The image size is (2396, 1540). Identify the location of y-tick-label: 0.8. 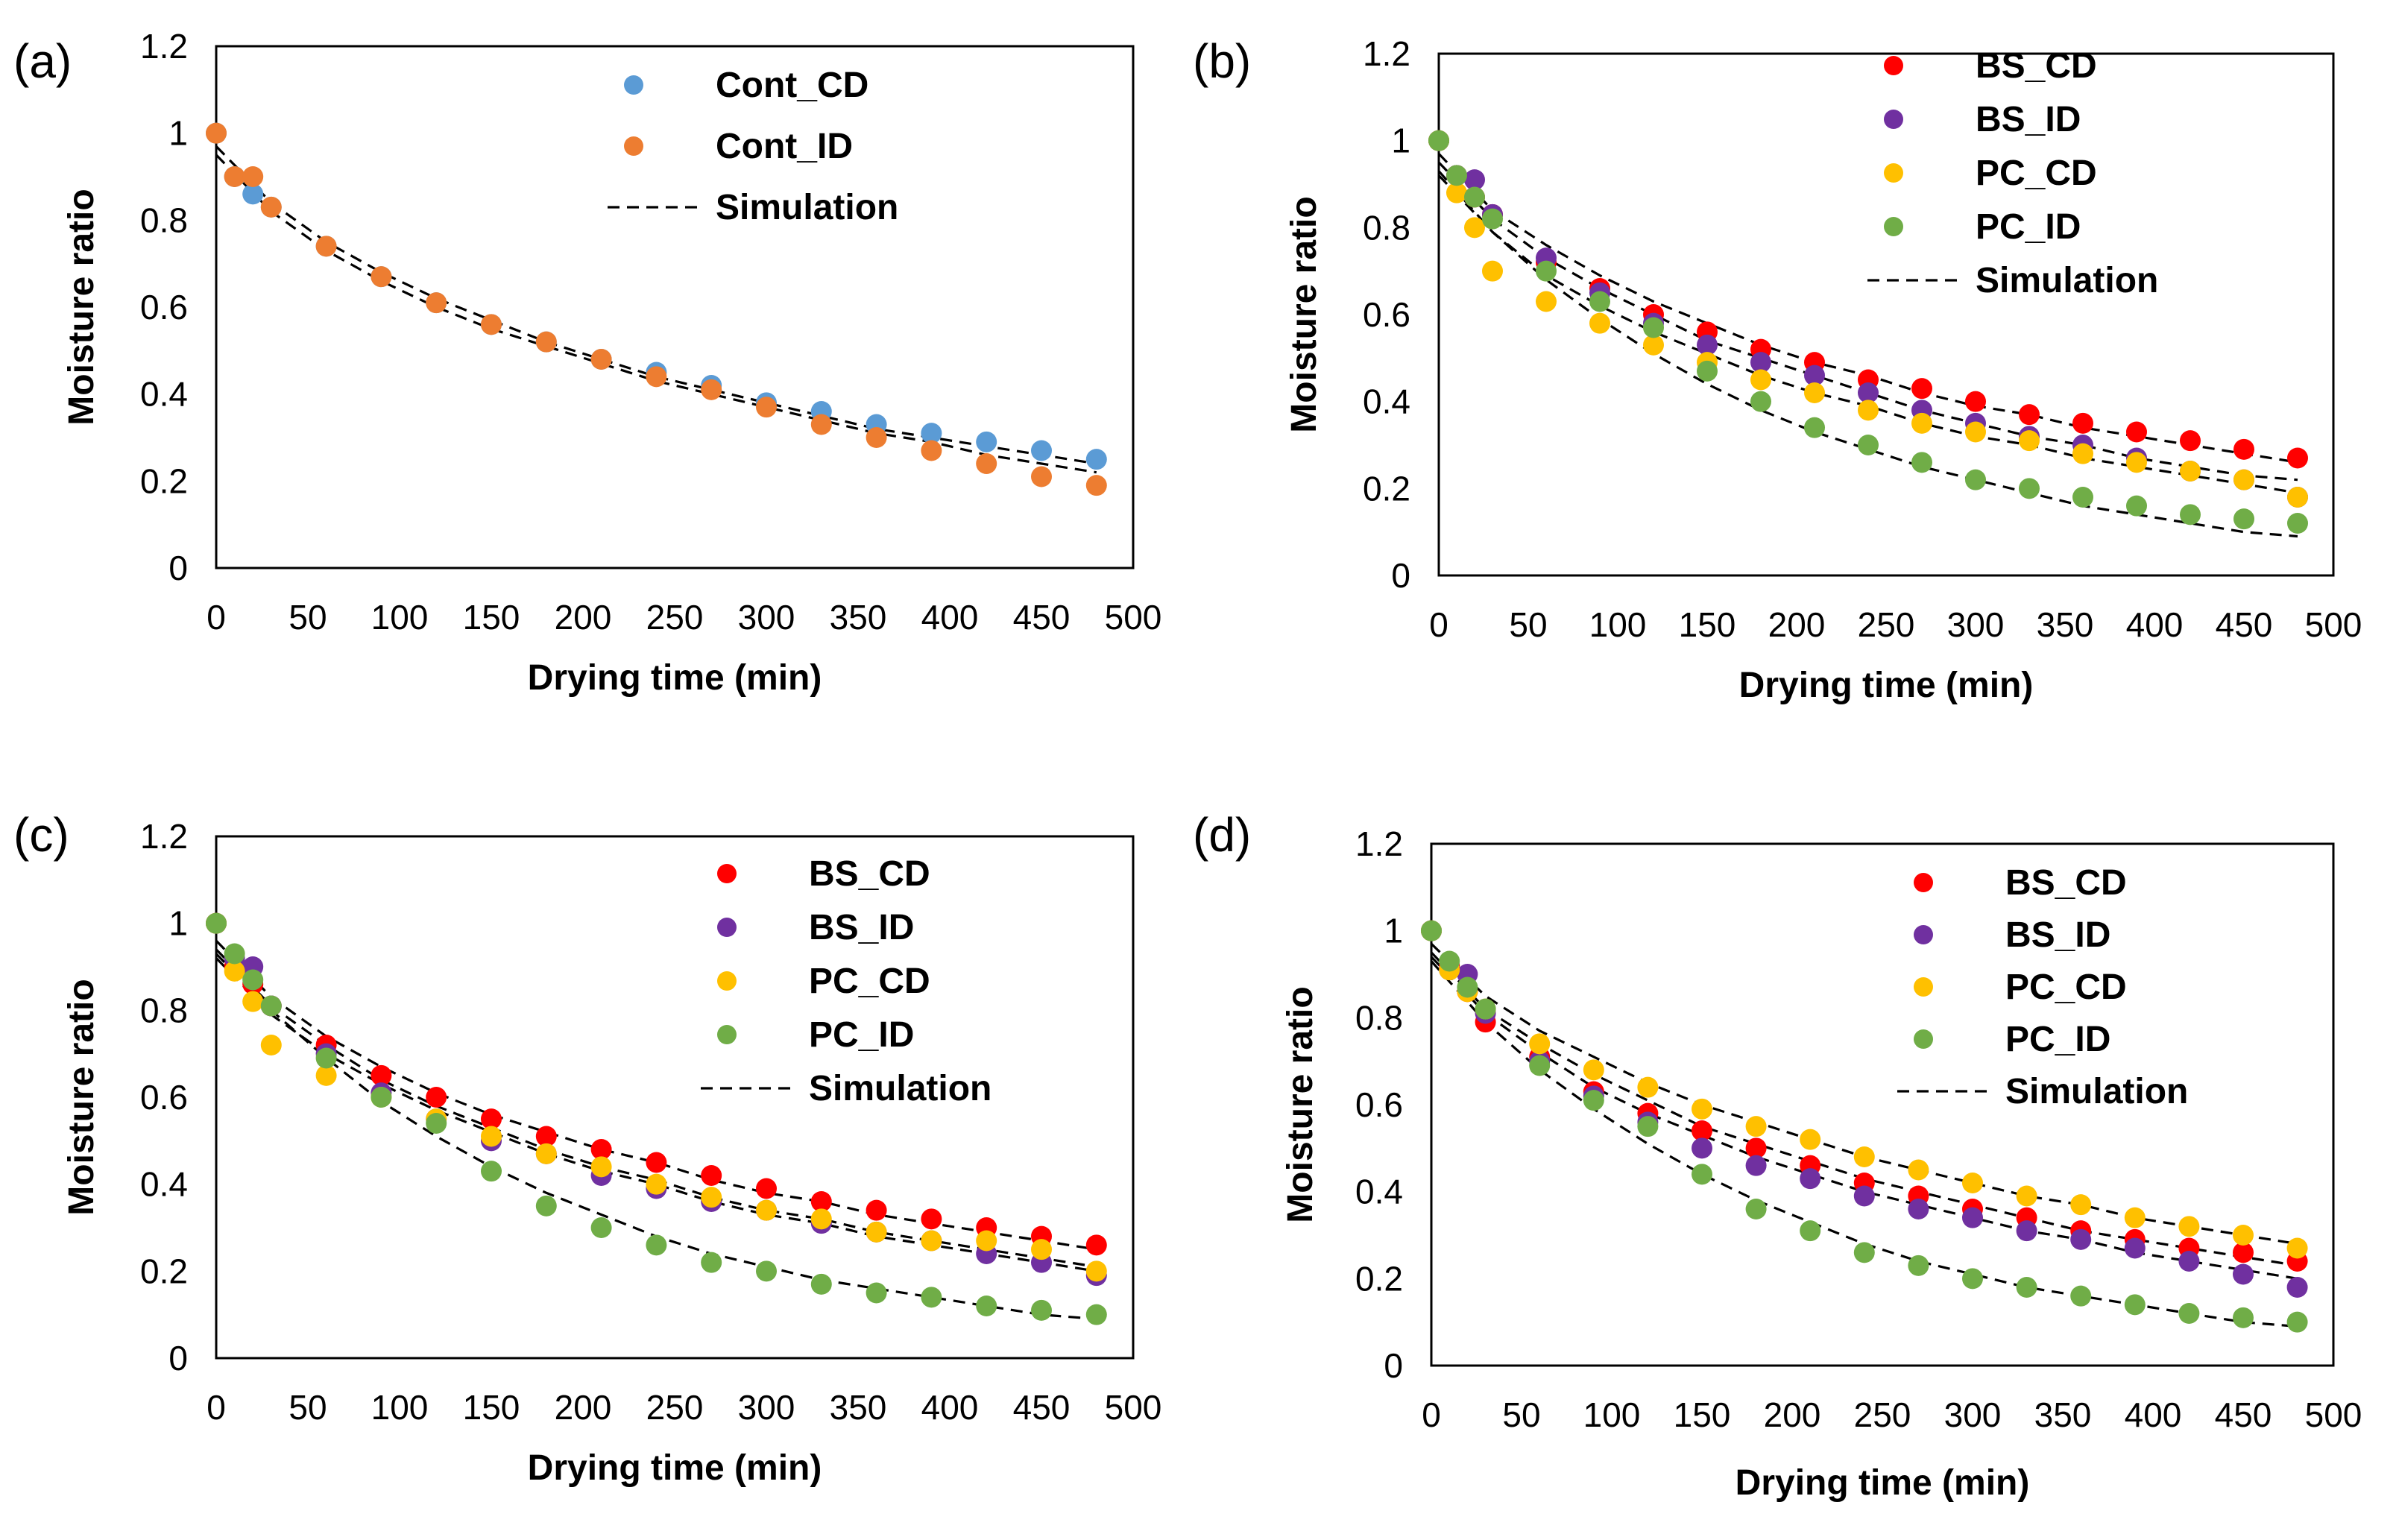
(1386, 228).